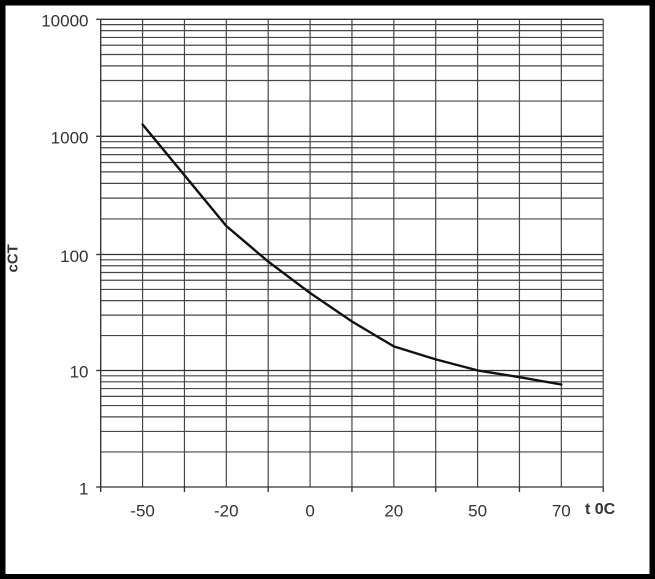 The width and height of the screenshot is (655, 579). I want to click on svg-text: t 0C, so click(600, 509).